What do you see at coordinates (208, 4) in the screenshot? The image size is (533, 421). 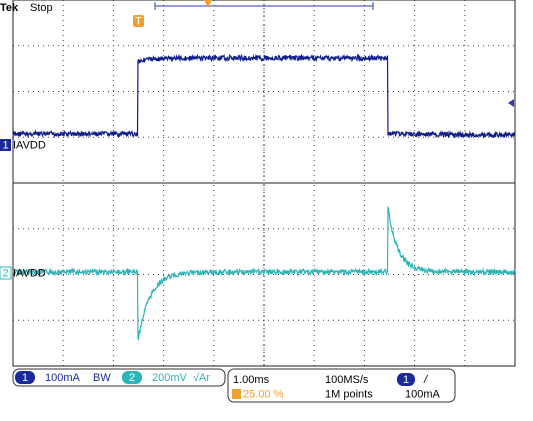 I see `trigger-position-marker` at bounding box center [208, 4].